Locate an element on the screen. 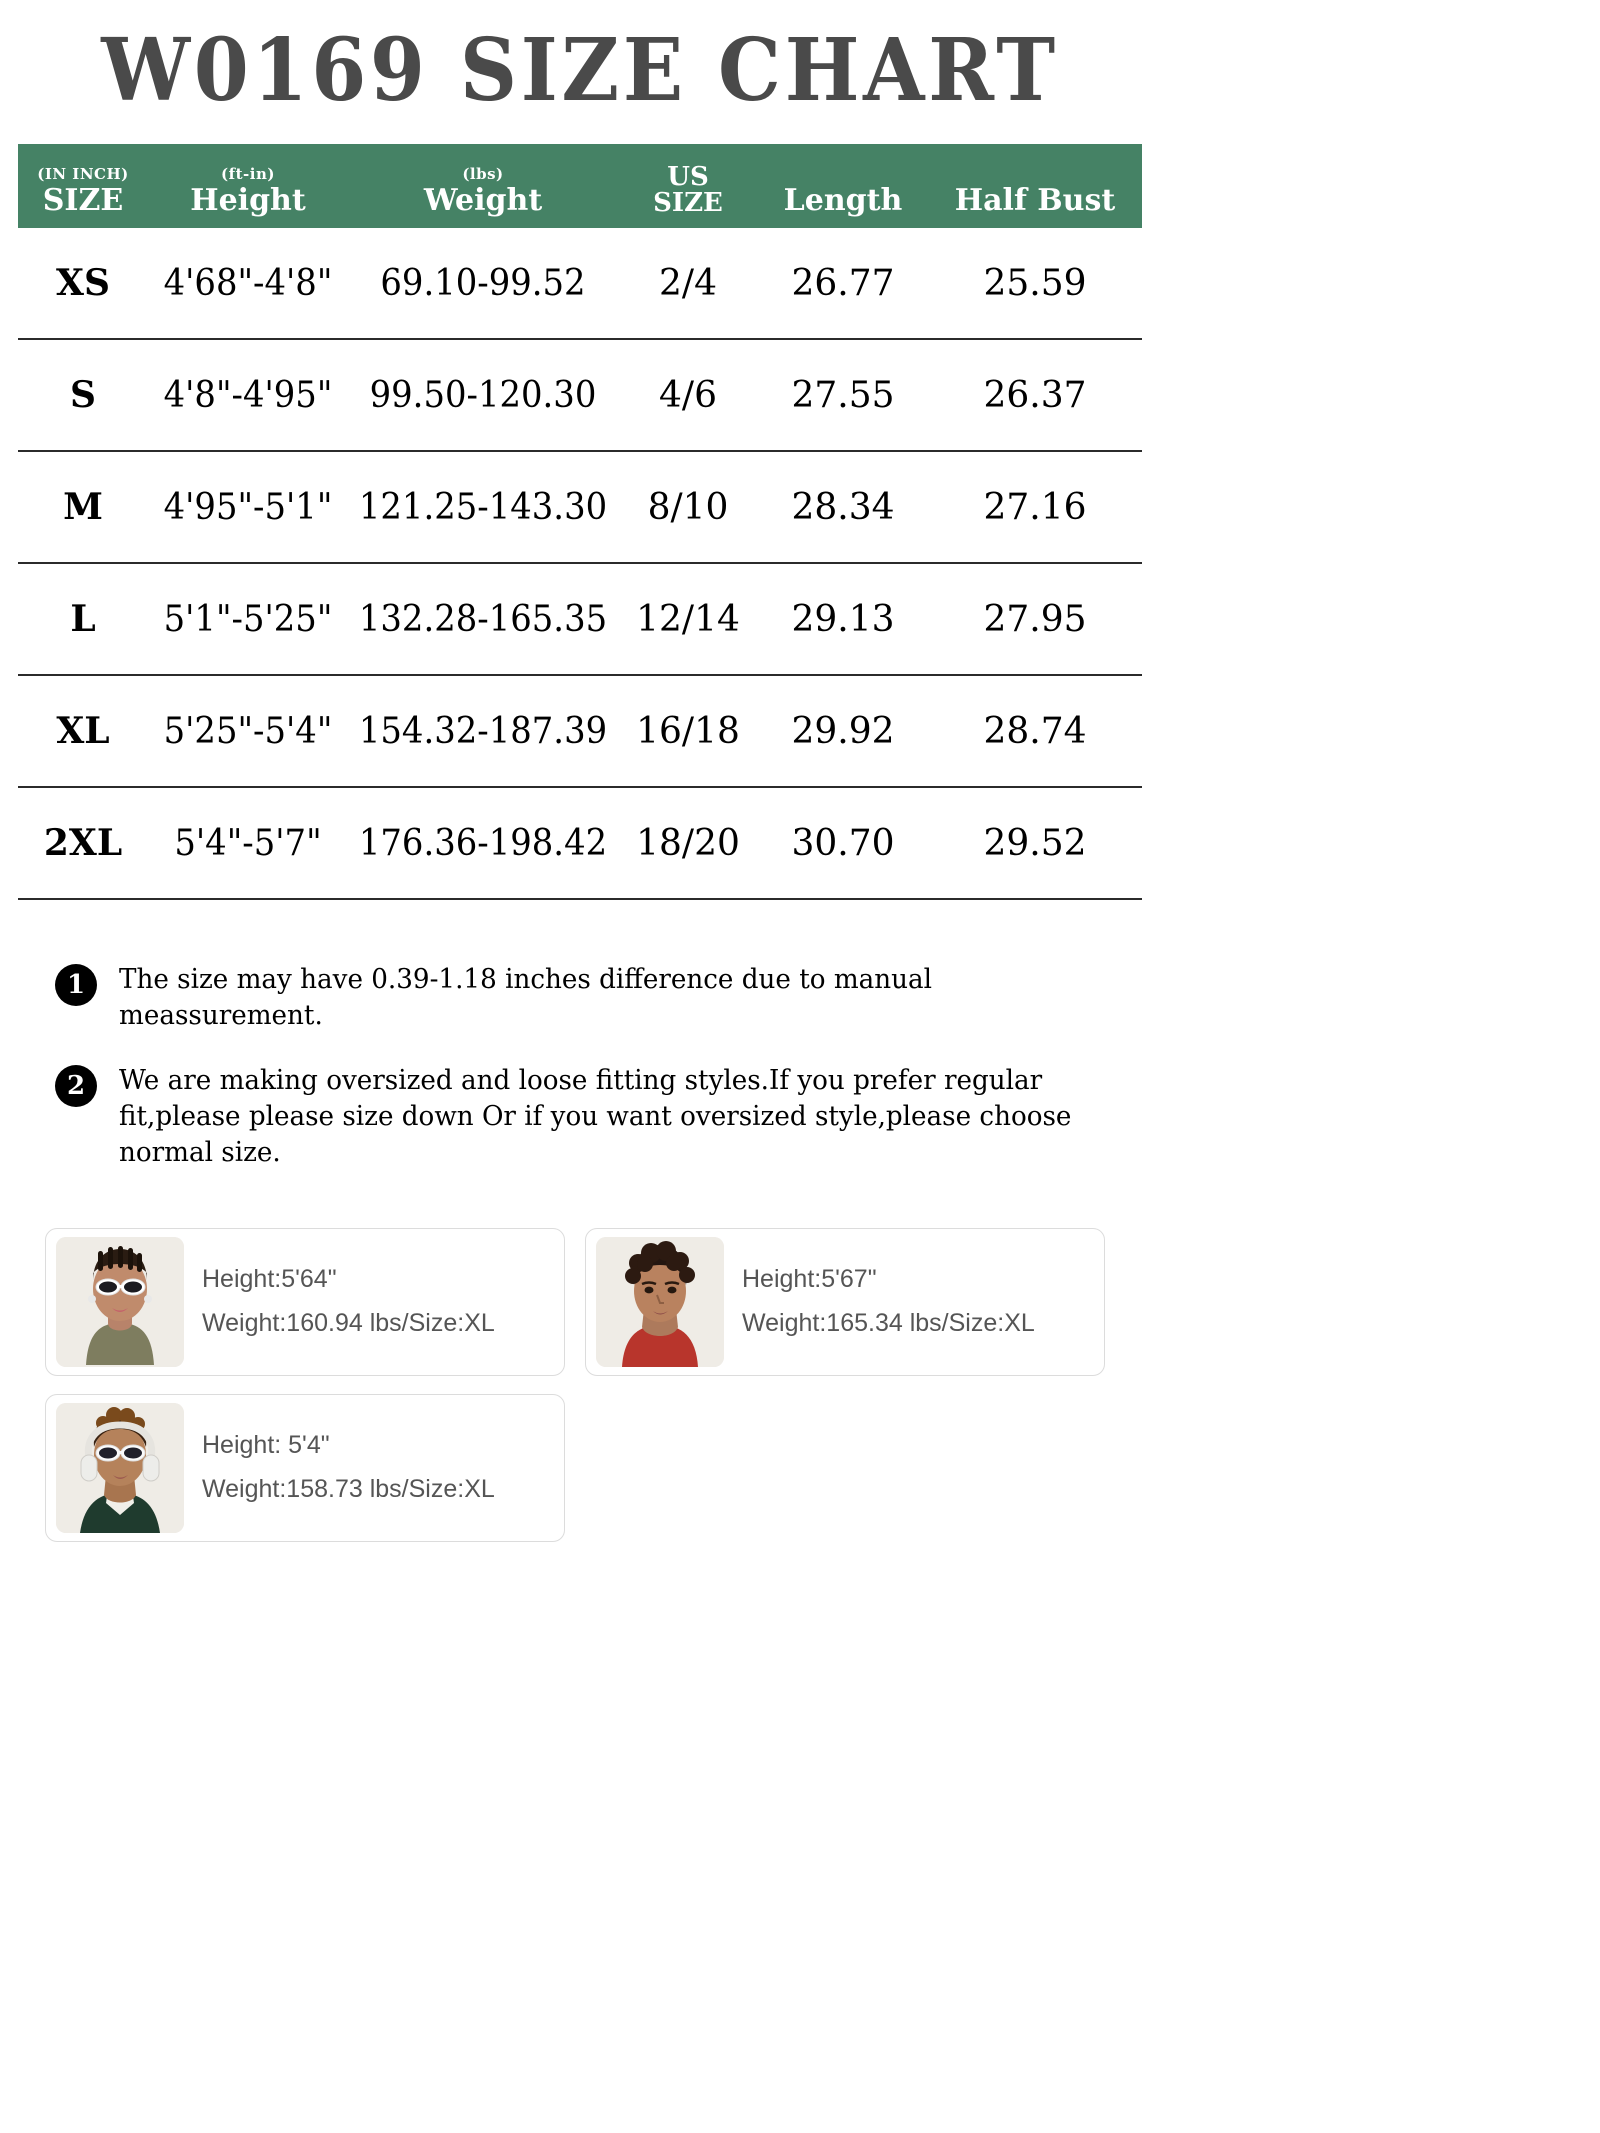 This screenshot has height=2133, width=1600. column-header-us-size: US SIZE is located at coordinates (688, 186).